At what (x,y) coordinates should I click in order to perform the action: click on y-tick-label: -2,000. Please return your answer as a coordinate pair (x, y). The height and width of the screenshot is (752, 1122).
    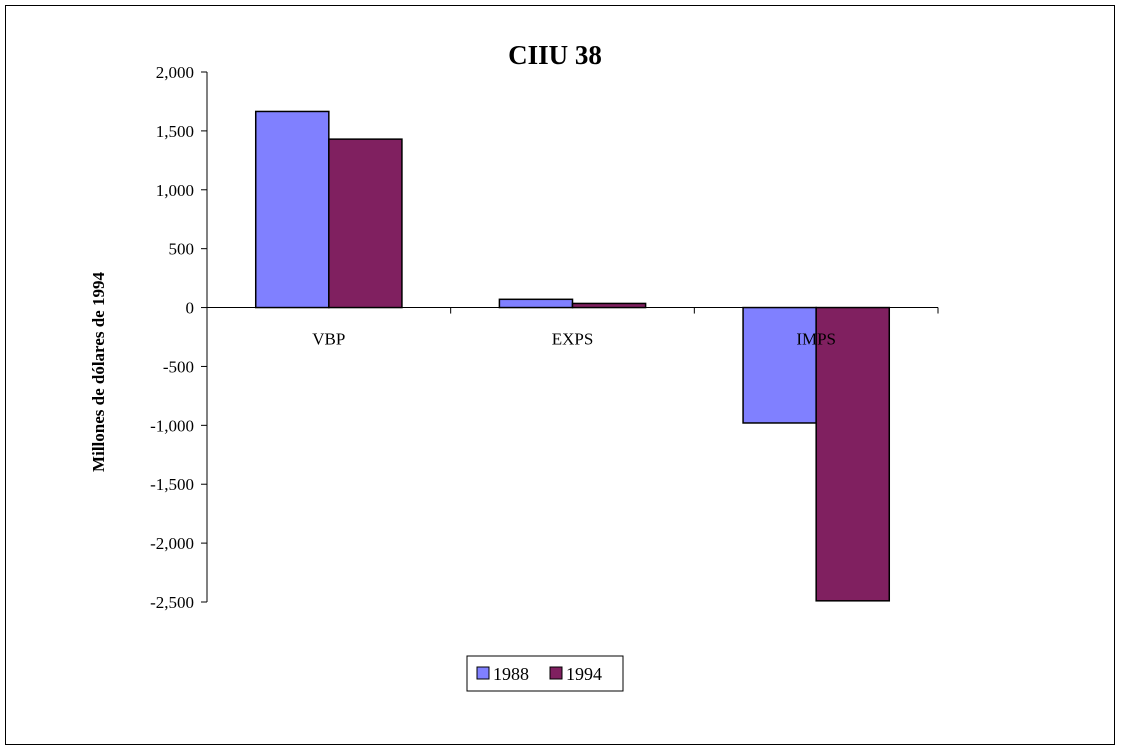
    Looking at the image, I should click on (172, 543).